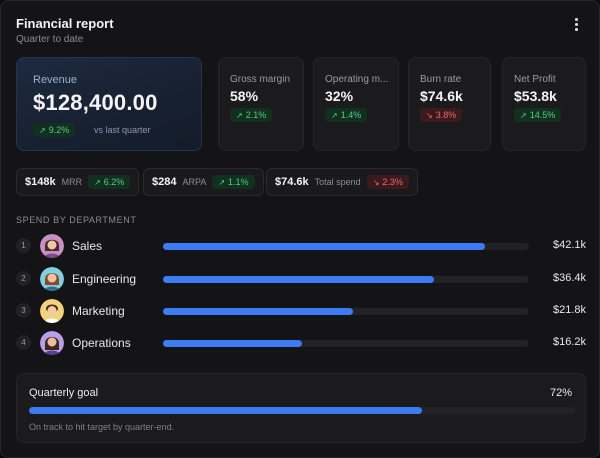 The height and width of the screenshot is (458, 600). I want to click on metric-value: $74.6k, so click(441, 96).